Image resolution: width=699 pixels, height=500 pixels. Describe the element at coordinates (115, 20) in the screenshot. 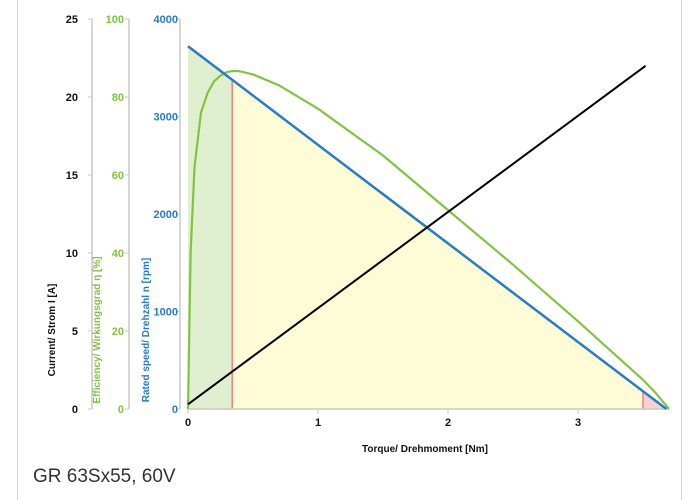

I see `efficiency-tick-label: 100` at that location.